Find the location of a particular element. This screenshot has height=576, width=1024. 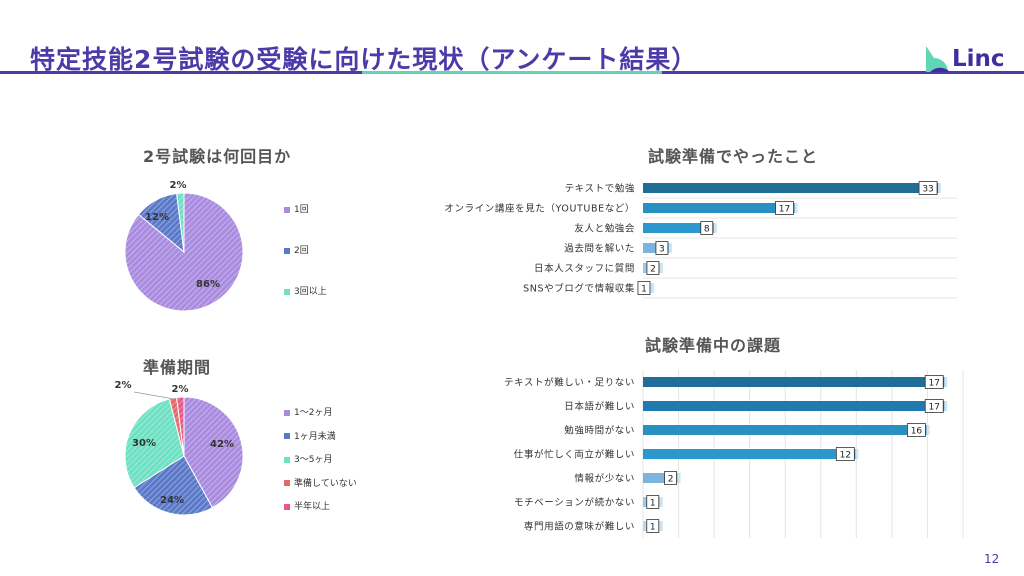

legend-item: 1回 is located at coordinates (296, 208).